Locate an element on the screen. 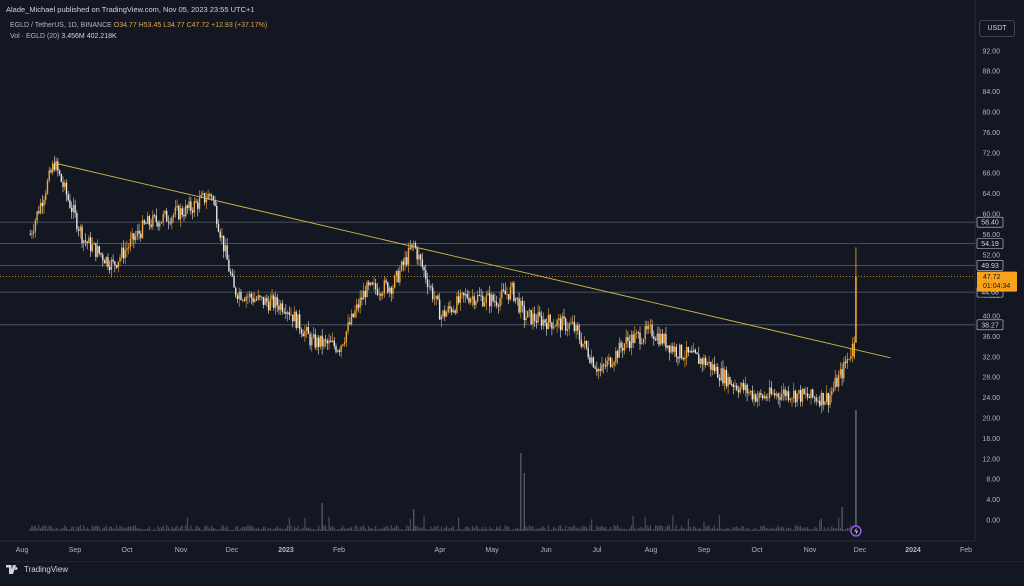  time-tick-label: Aug is located at coordinates (651, 550).